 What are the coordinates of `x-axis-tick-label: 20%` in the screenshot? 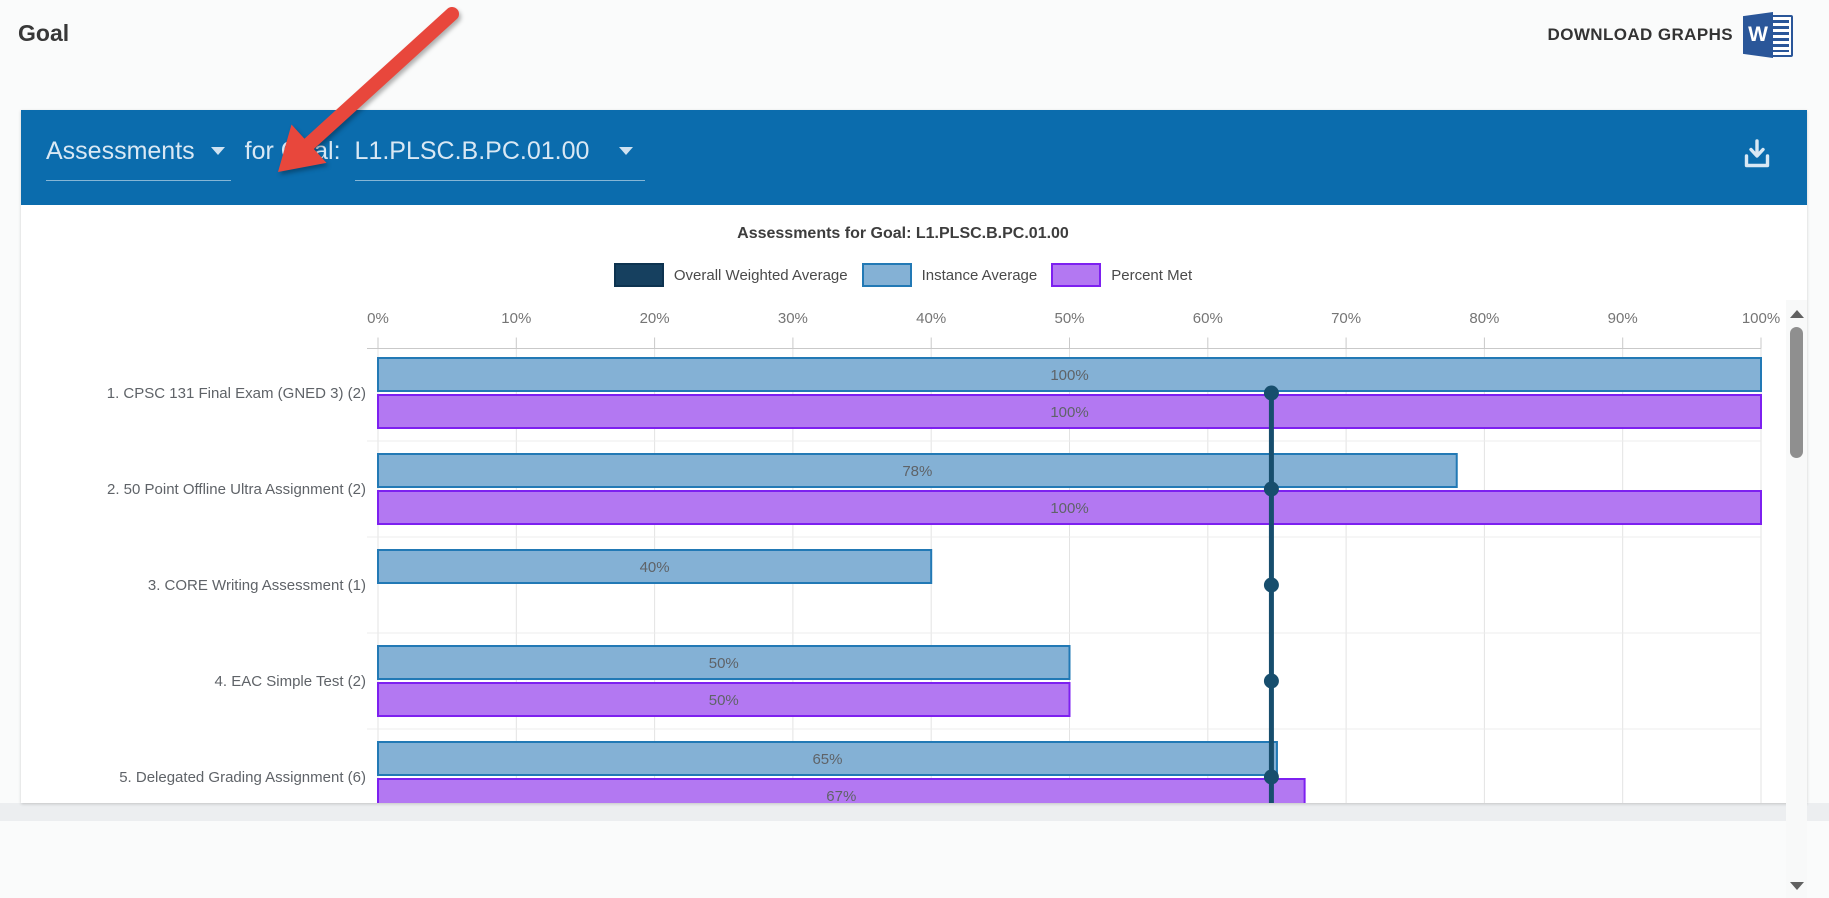 It's located at (655, 318).